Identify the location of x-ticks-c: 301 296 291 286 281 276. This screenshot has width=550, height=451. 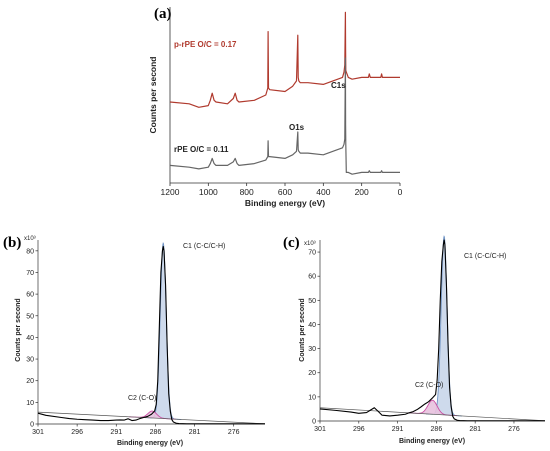
(417, 427).